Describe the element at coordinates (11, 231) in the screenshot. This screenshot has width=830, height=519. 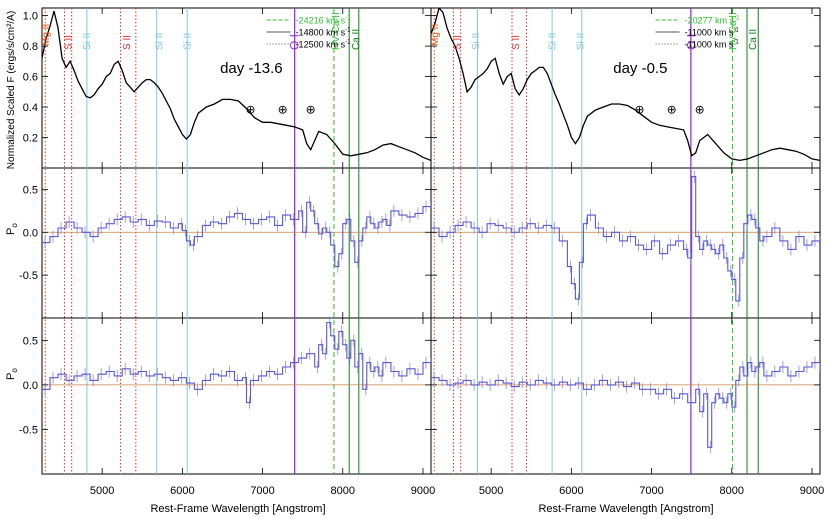
I see `y-axis-label-qrsp-main: P` at that location.